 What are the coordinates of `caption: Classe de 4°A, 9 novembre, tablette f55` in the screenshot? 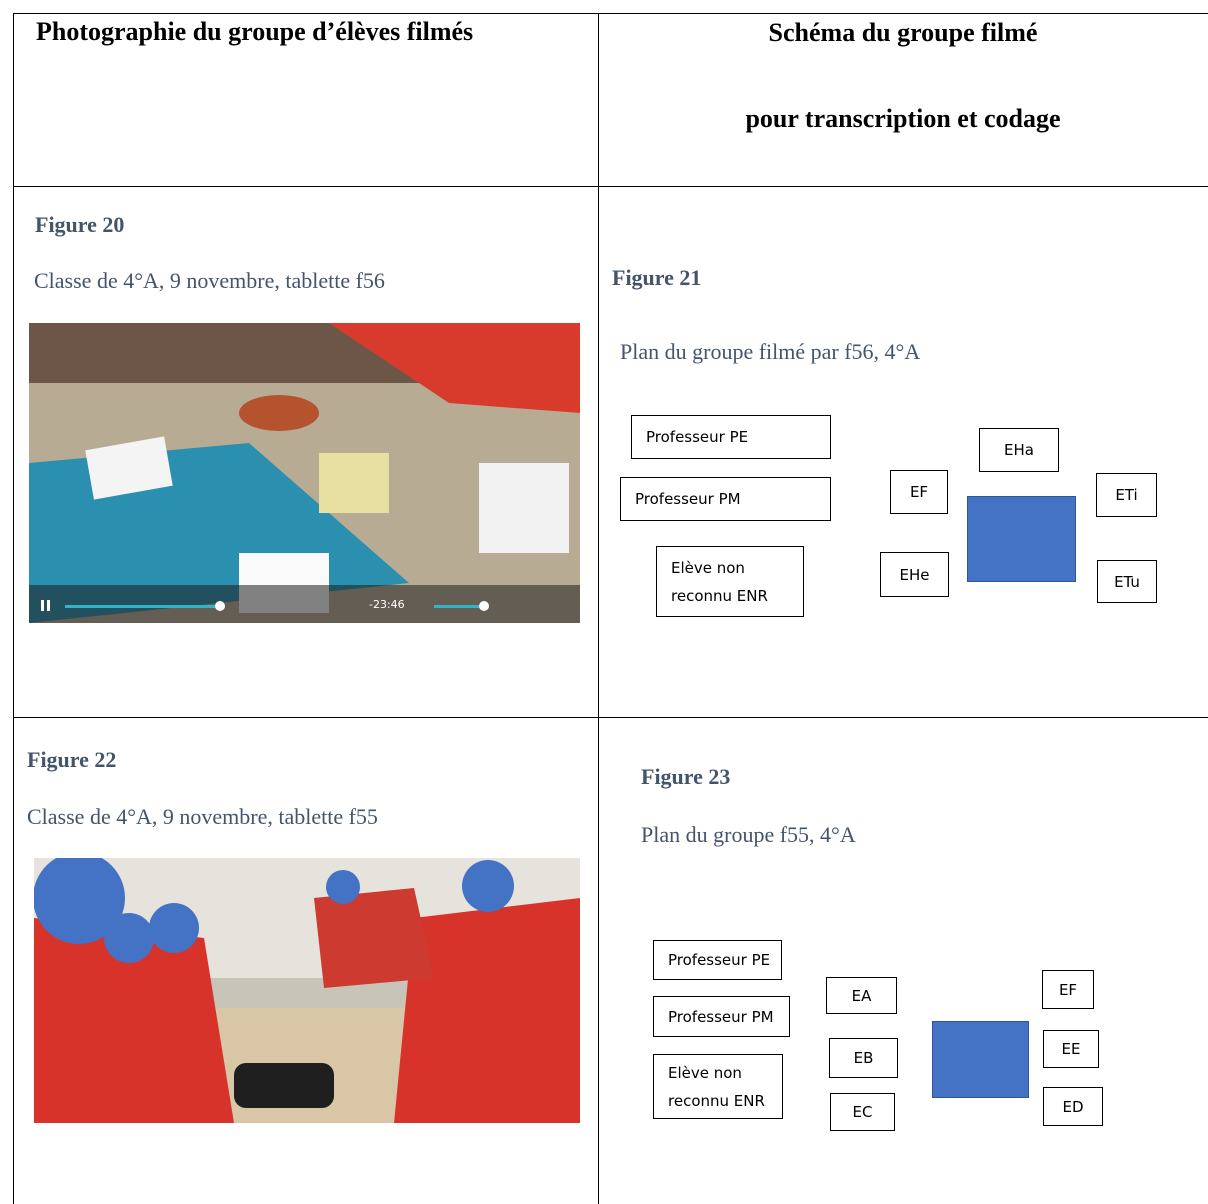 It's located at (202, 816).